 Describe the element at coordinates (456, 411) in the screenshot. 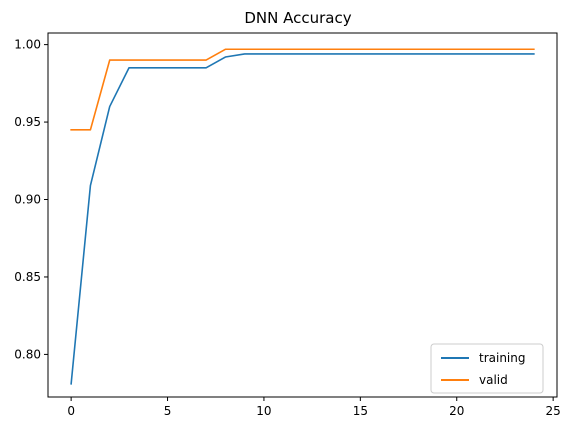

I see `x-tick-label: 20` at that location.